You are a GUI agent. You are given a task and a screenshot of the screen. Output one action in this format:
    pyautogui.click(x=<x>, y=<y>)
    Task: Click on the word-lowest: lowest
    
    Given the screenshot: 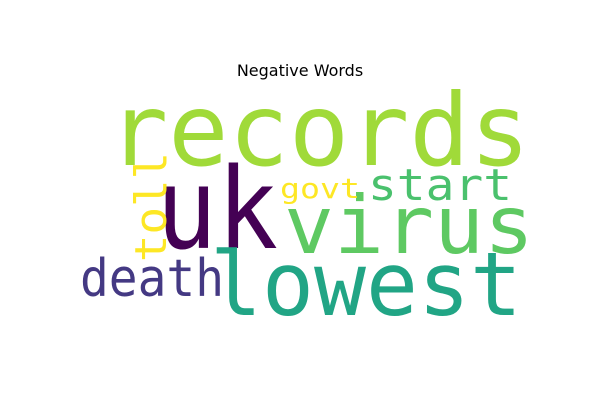 What is the action you would take?
    pyautogui.click(x=366, y=284)
    